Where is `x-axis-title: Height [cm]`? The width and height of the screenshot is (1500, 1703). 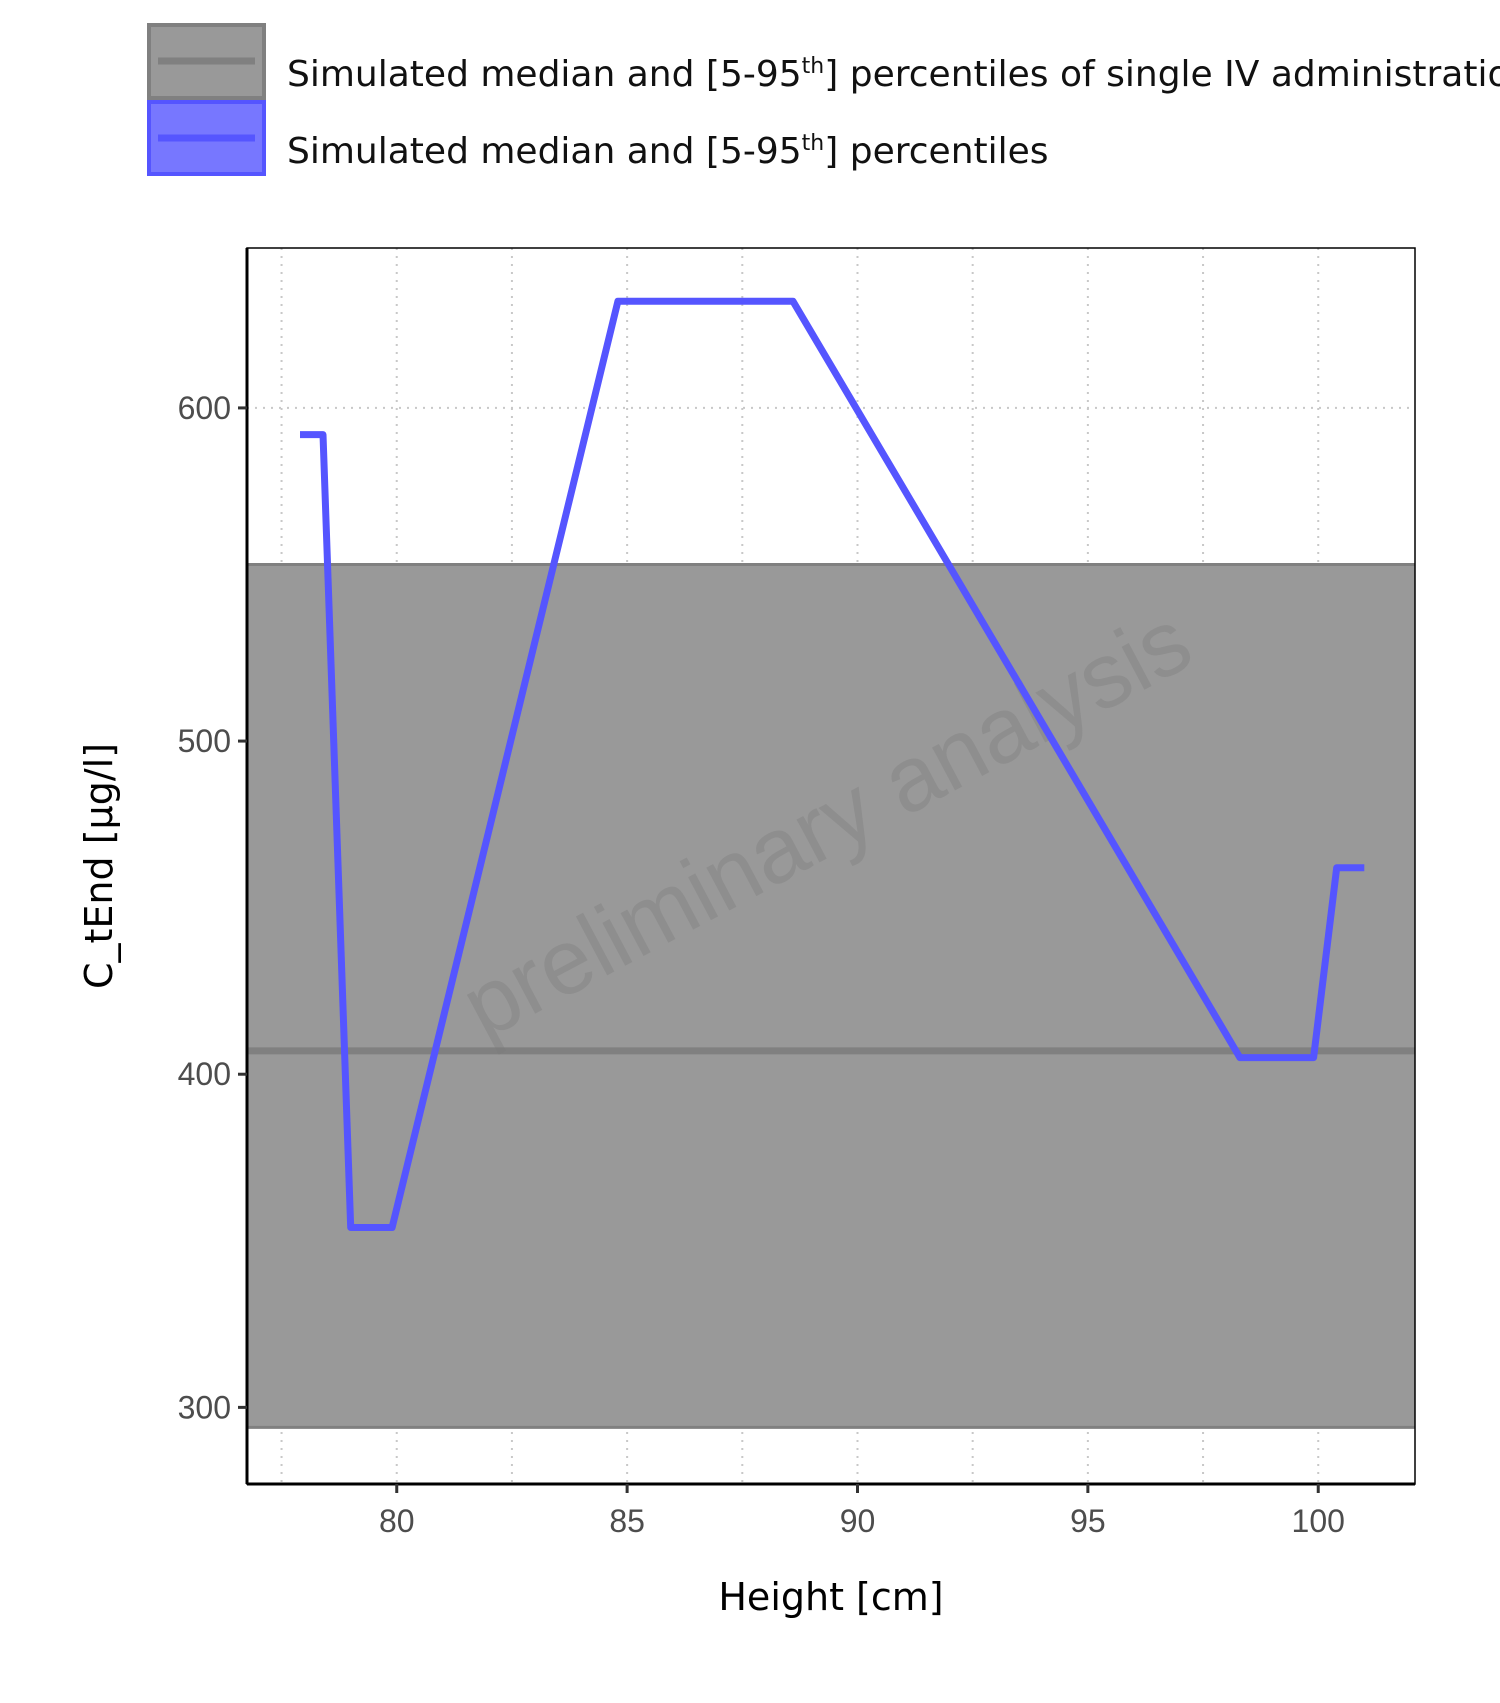 x-axis-title: Height [cm] is located at coordinates (830, 1597).